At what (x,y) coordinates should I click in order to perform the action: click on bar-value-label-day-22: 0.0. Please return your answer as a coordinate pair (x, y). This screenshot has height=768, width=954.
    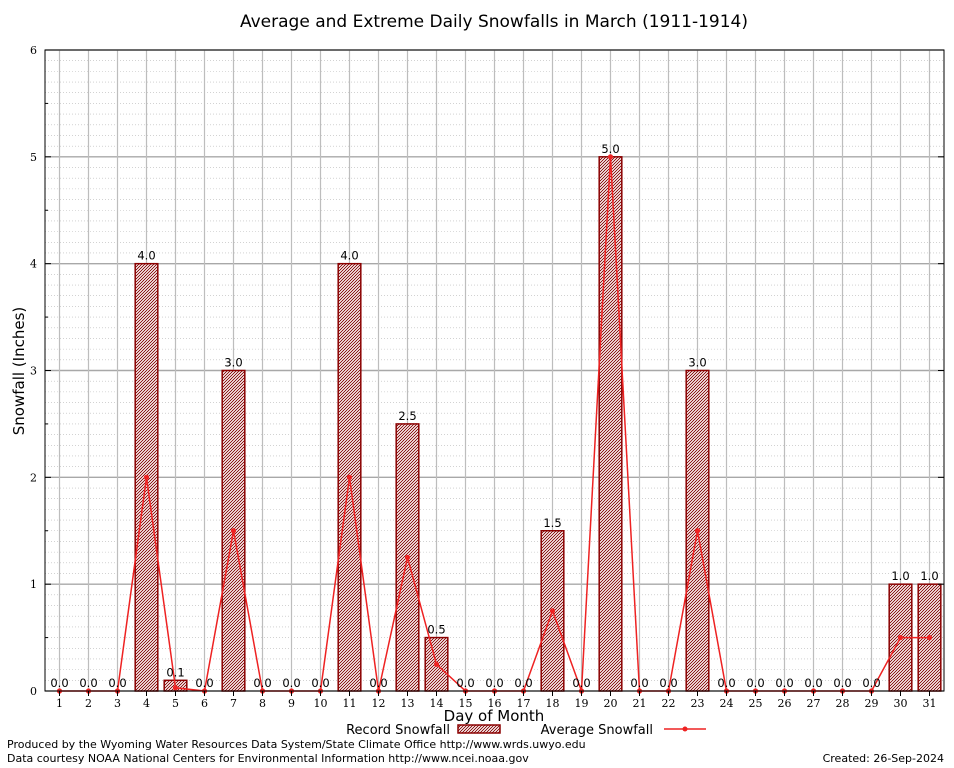
    Looking at the image, I should click on (668, 683).